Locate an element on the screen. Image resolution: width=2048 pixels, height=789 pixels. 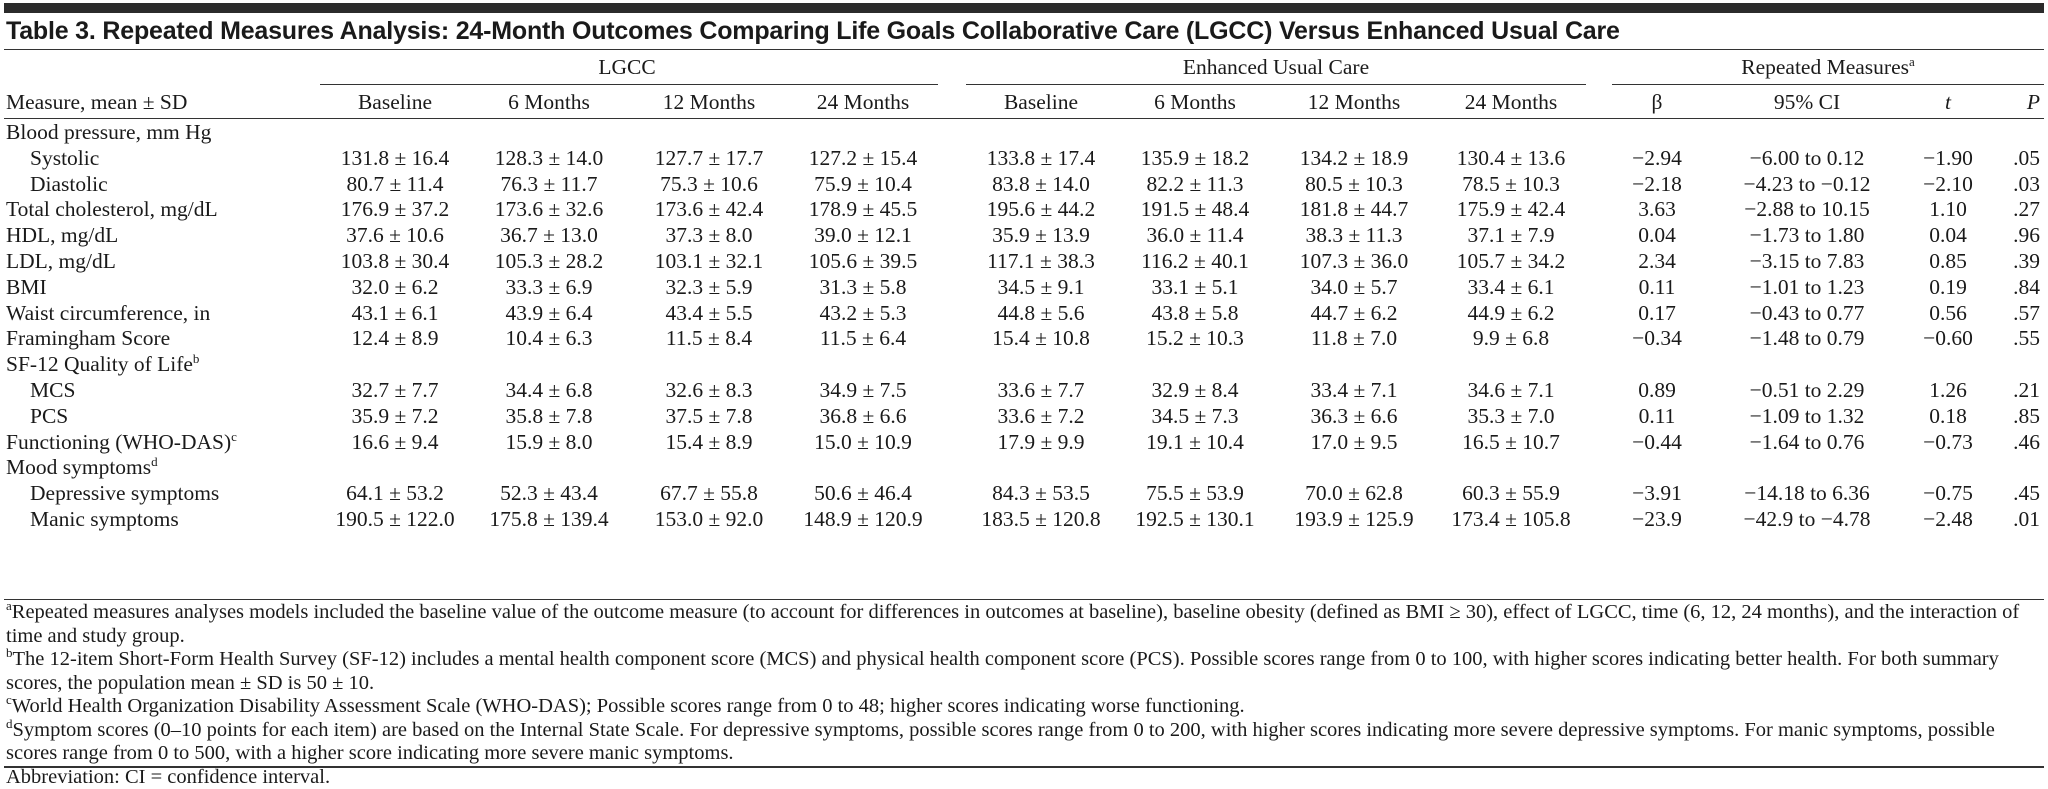
cell-lgcc-2: 43.4 ± 5.5 is located at coordinates (709, 314).